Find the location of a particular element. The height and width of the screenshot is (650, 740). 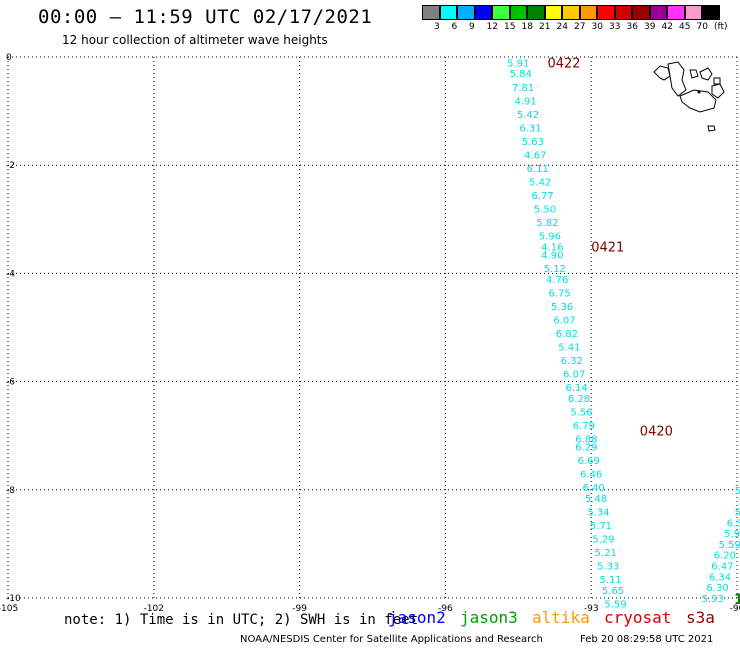

satellite-label-jason2: jason2 is located at coordinates (417, 617).